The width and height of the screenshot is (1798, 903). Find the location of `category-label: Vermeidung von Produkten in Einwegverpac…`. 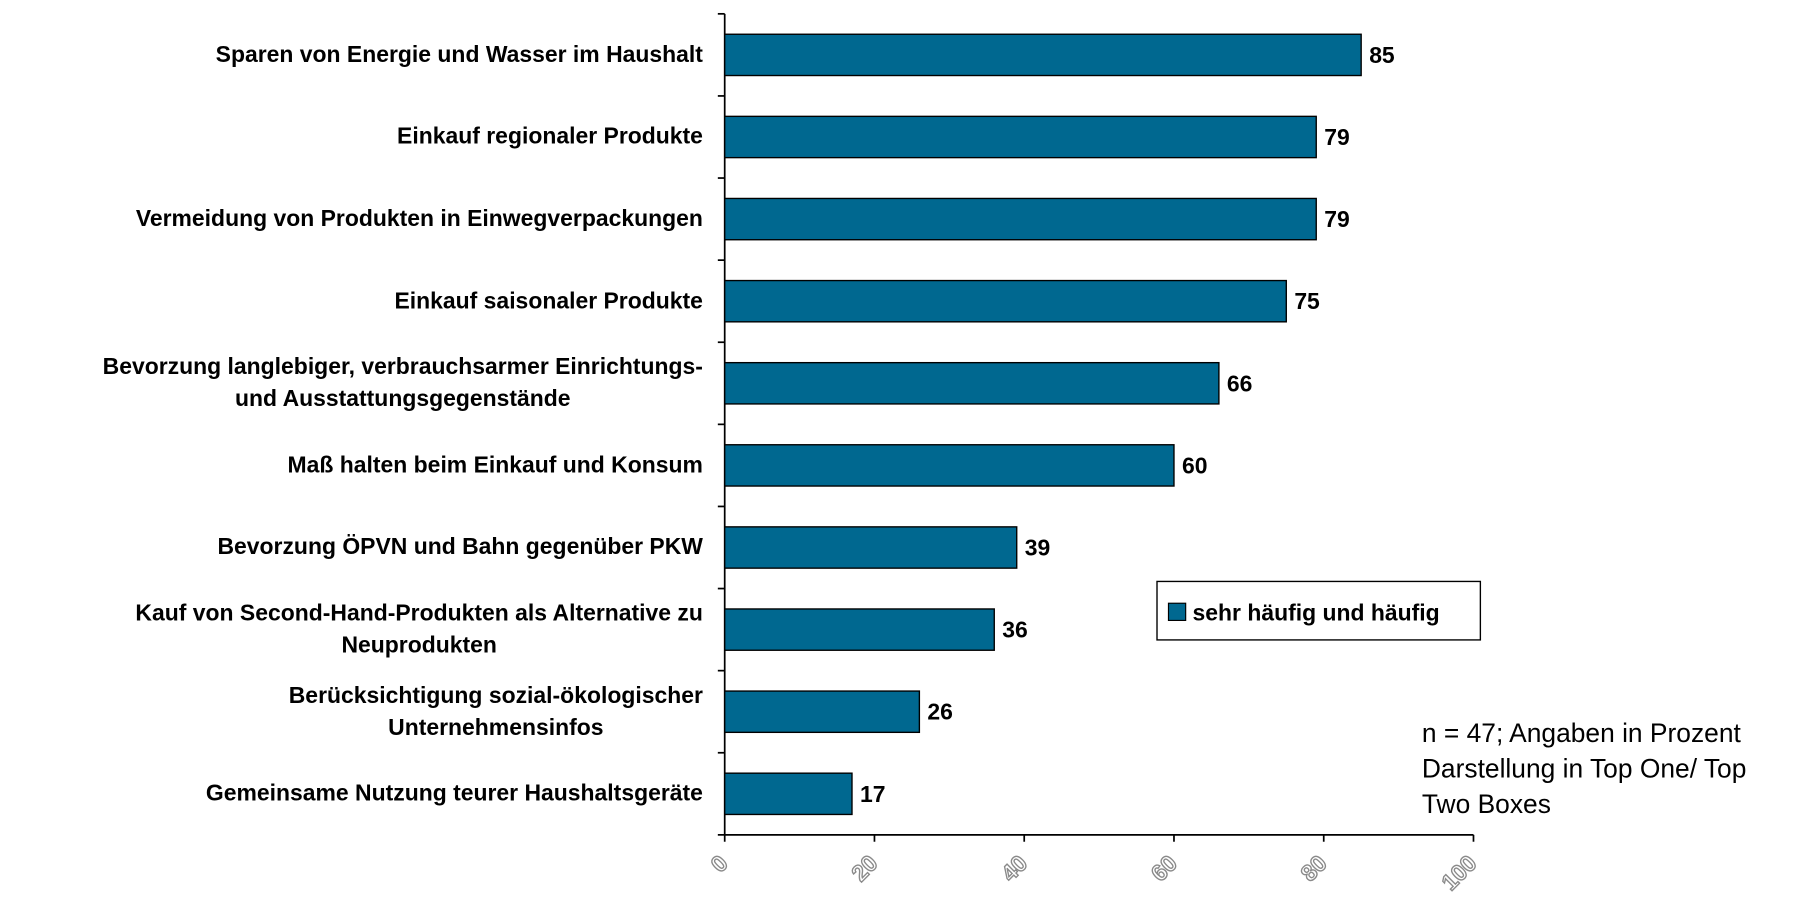

category-label: Vermeidung von Produkten in Einwegverpac… is located at coordinates (419, 219).